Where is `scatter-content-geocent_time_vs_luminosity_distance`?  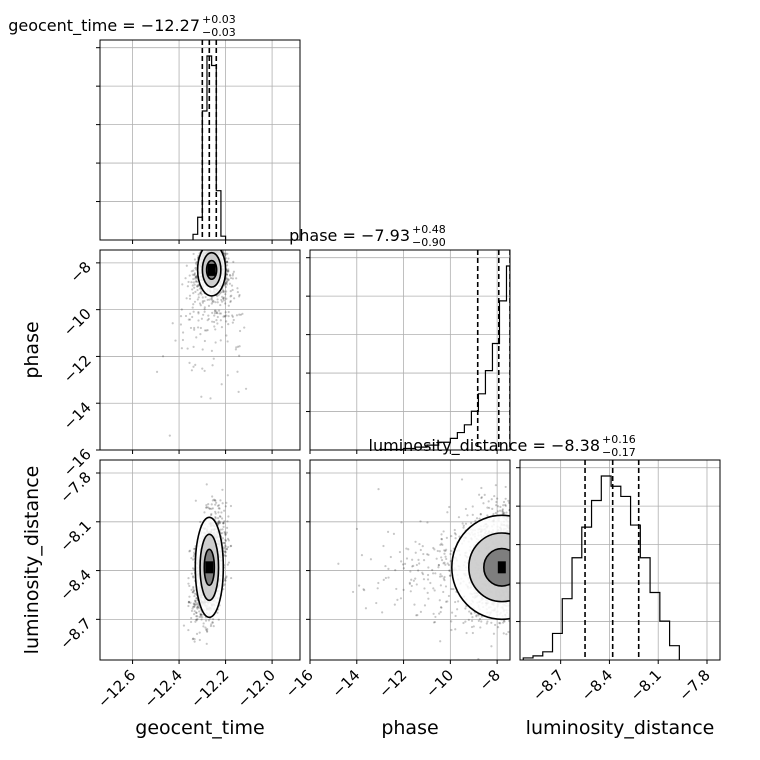
scatter-content-geocent_time_vs_luminosity_distance is located at coordinates (207, 564).